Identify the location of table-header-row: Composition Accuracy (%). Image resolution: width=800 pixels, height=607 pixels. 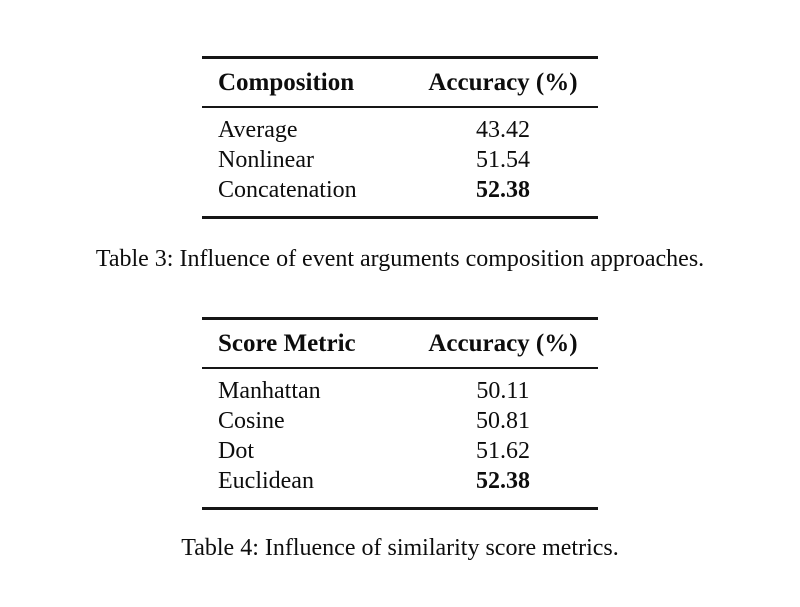
(400, 83).